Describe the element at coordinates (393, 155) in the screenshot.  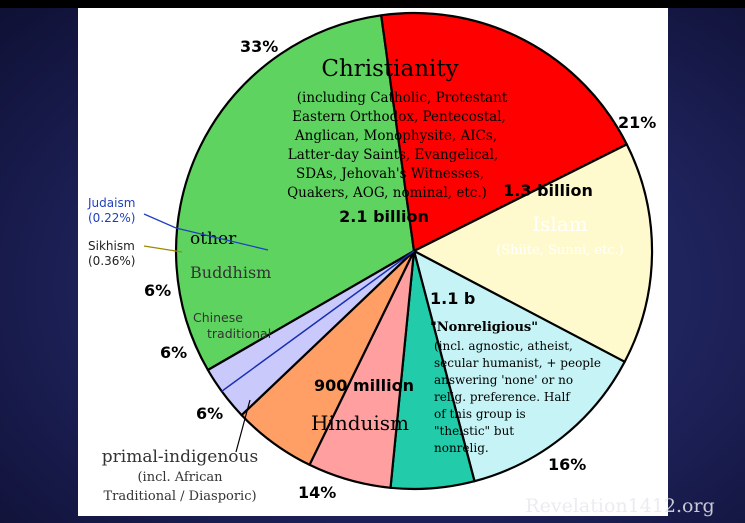
I see `christianity-detail-line: Latter-day Saints, Evangelical,` at that location.